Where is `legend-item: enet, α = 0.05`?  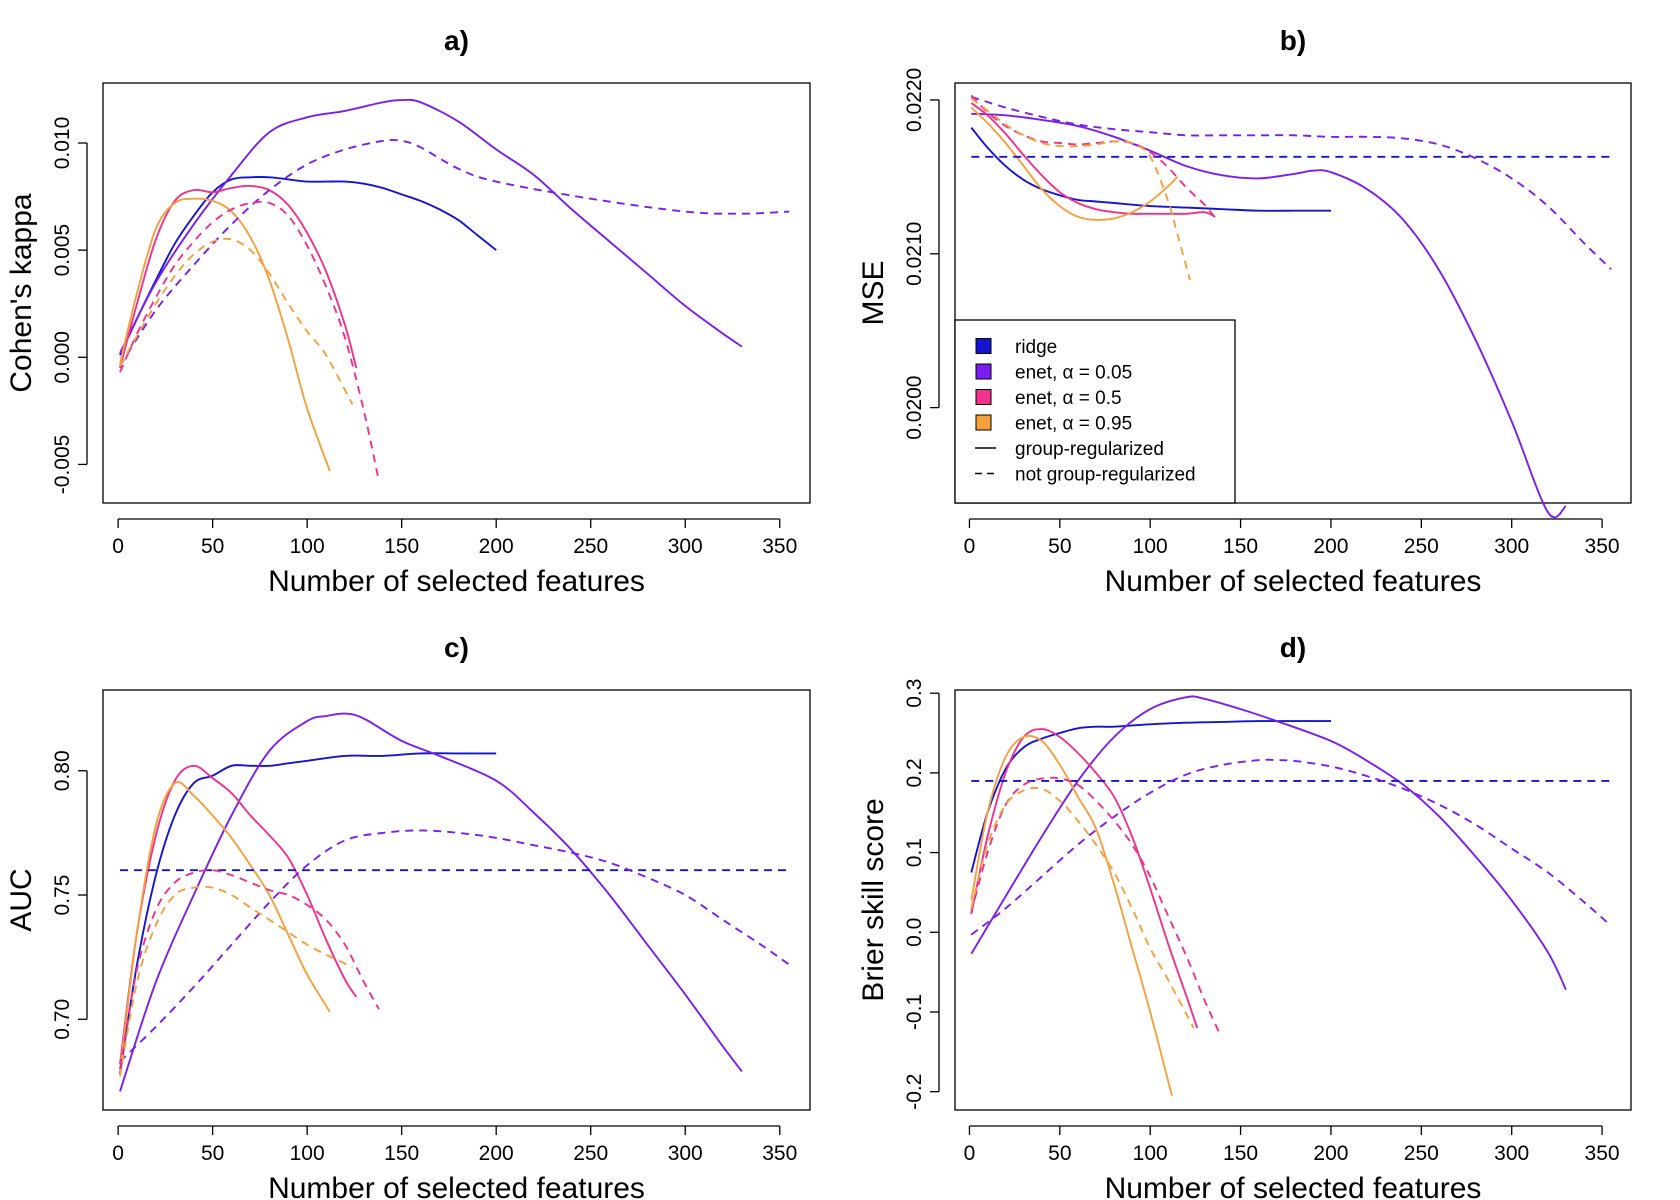
legend-item: enet, α = 0.05 is located at coordinates (1053, 373).